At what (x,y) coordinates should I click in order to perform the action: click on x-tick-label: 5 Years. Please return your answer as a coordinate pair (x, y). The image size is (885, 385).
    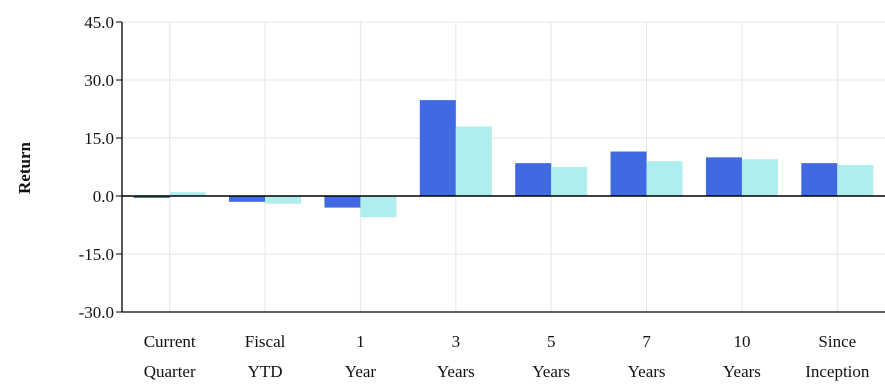
    Looking at the image, I should click on (551, 356).